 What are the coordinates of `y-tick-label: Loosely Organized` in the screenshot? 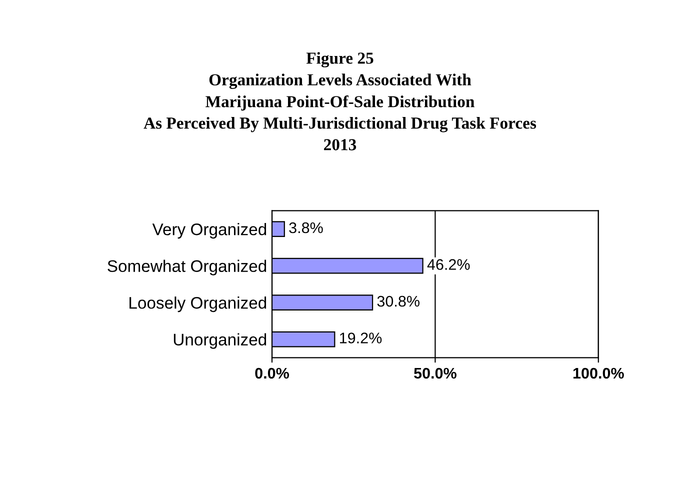 It's located at (198, 304).